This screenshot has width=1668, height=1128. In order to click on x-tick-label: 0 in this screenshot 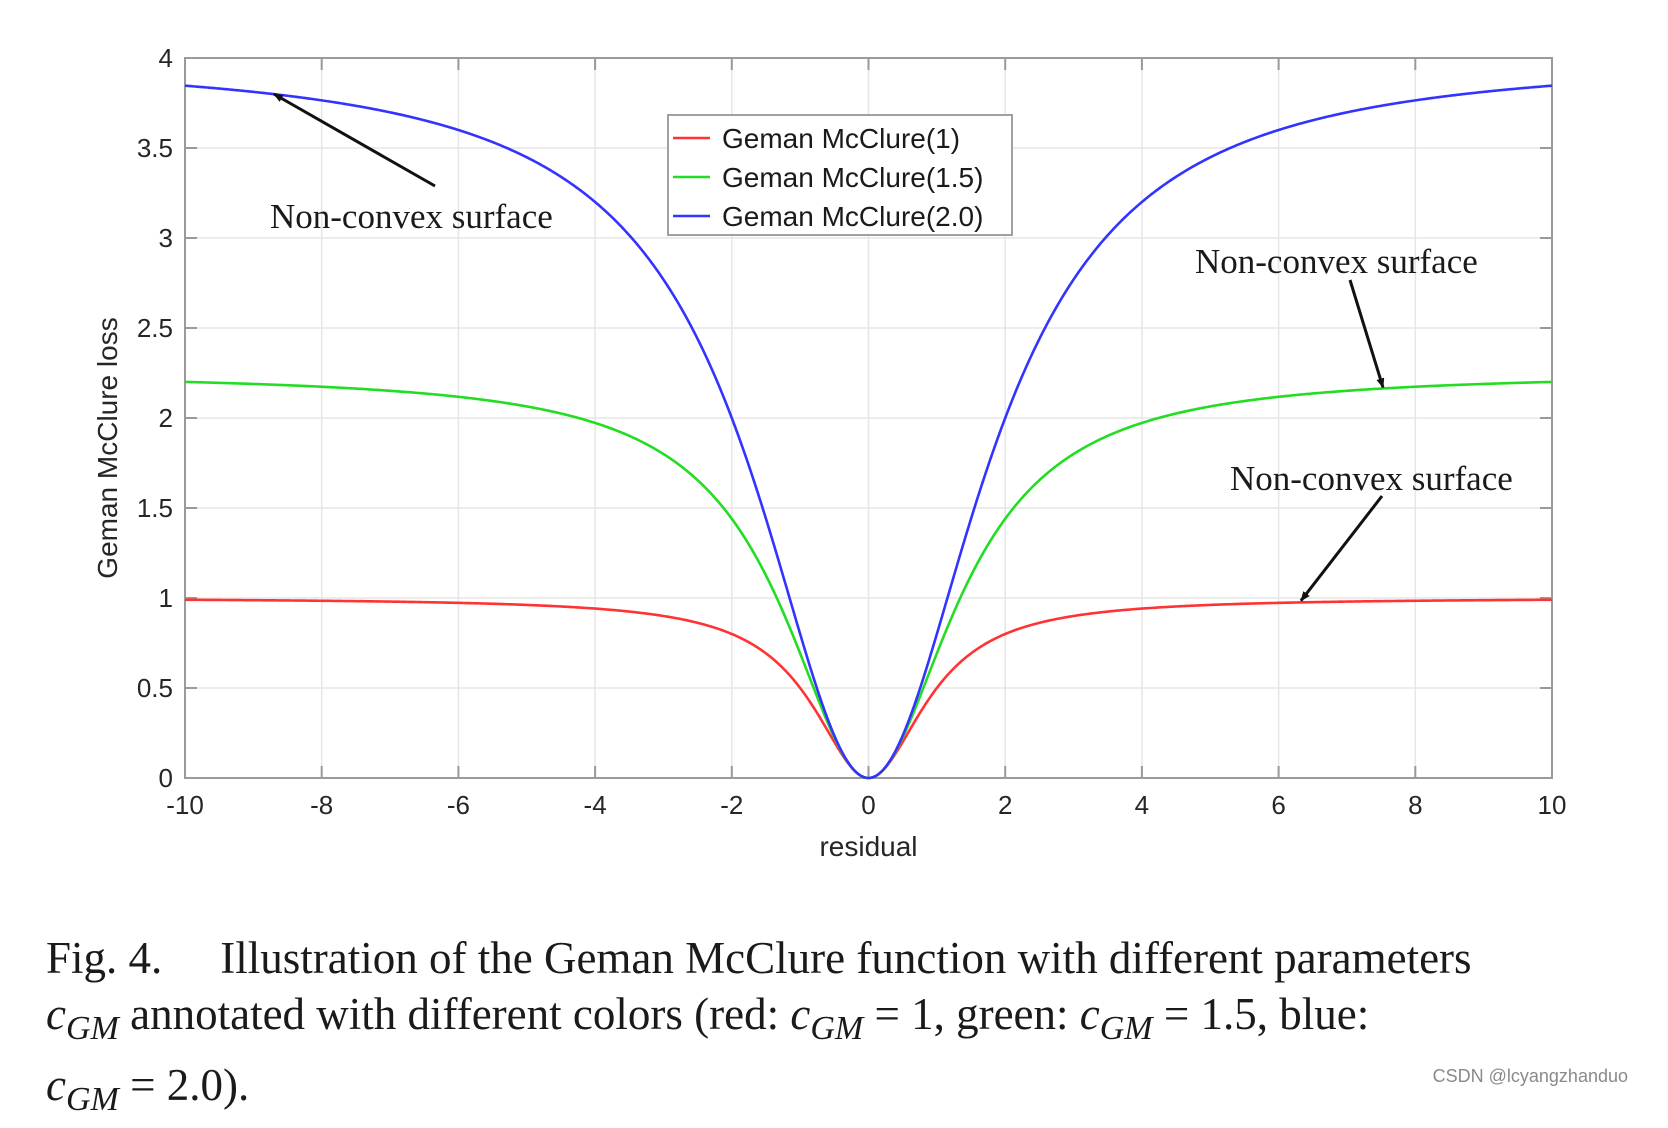, I will do `click(868, 805)`.